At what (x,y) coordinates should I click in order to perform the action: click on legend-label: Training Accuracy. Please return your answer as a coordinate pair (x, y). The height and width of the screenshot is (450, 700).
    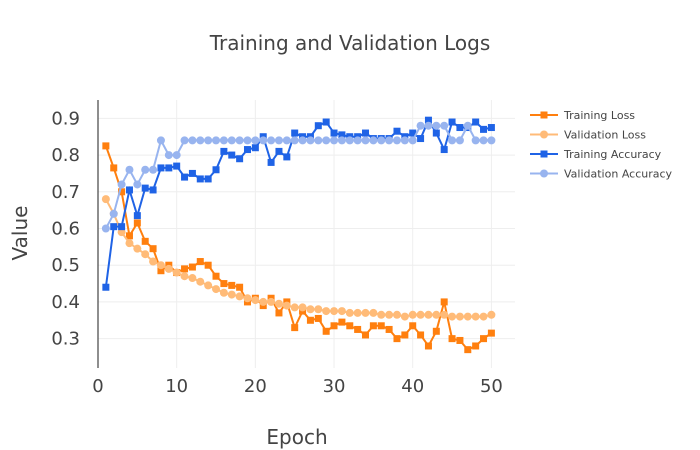
    Looking at the image, I should click on (612, 154).